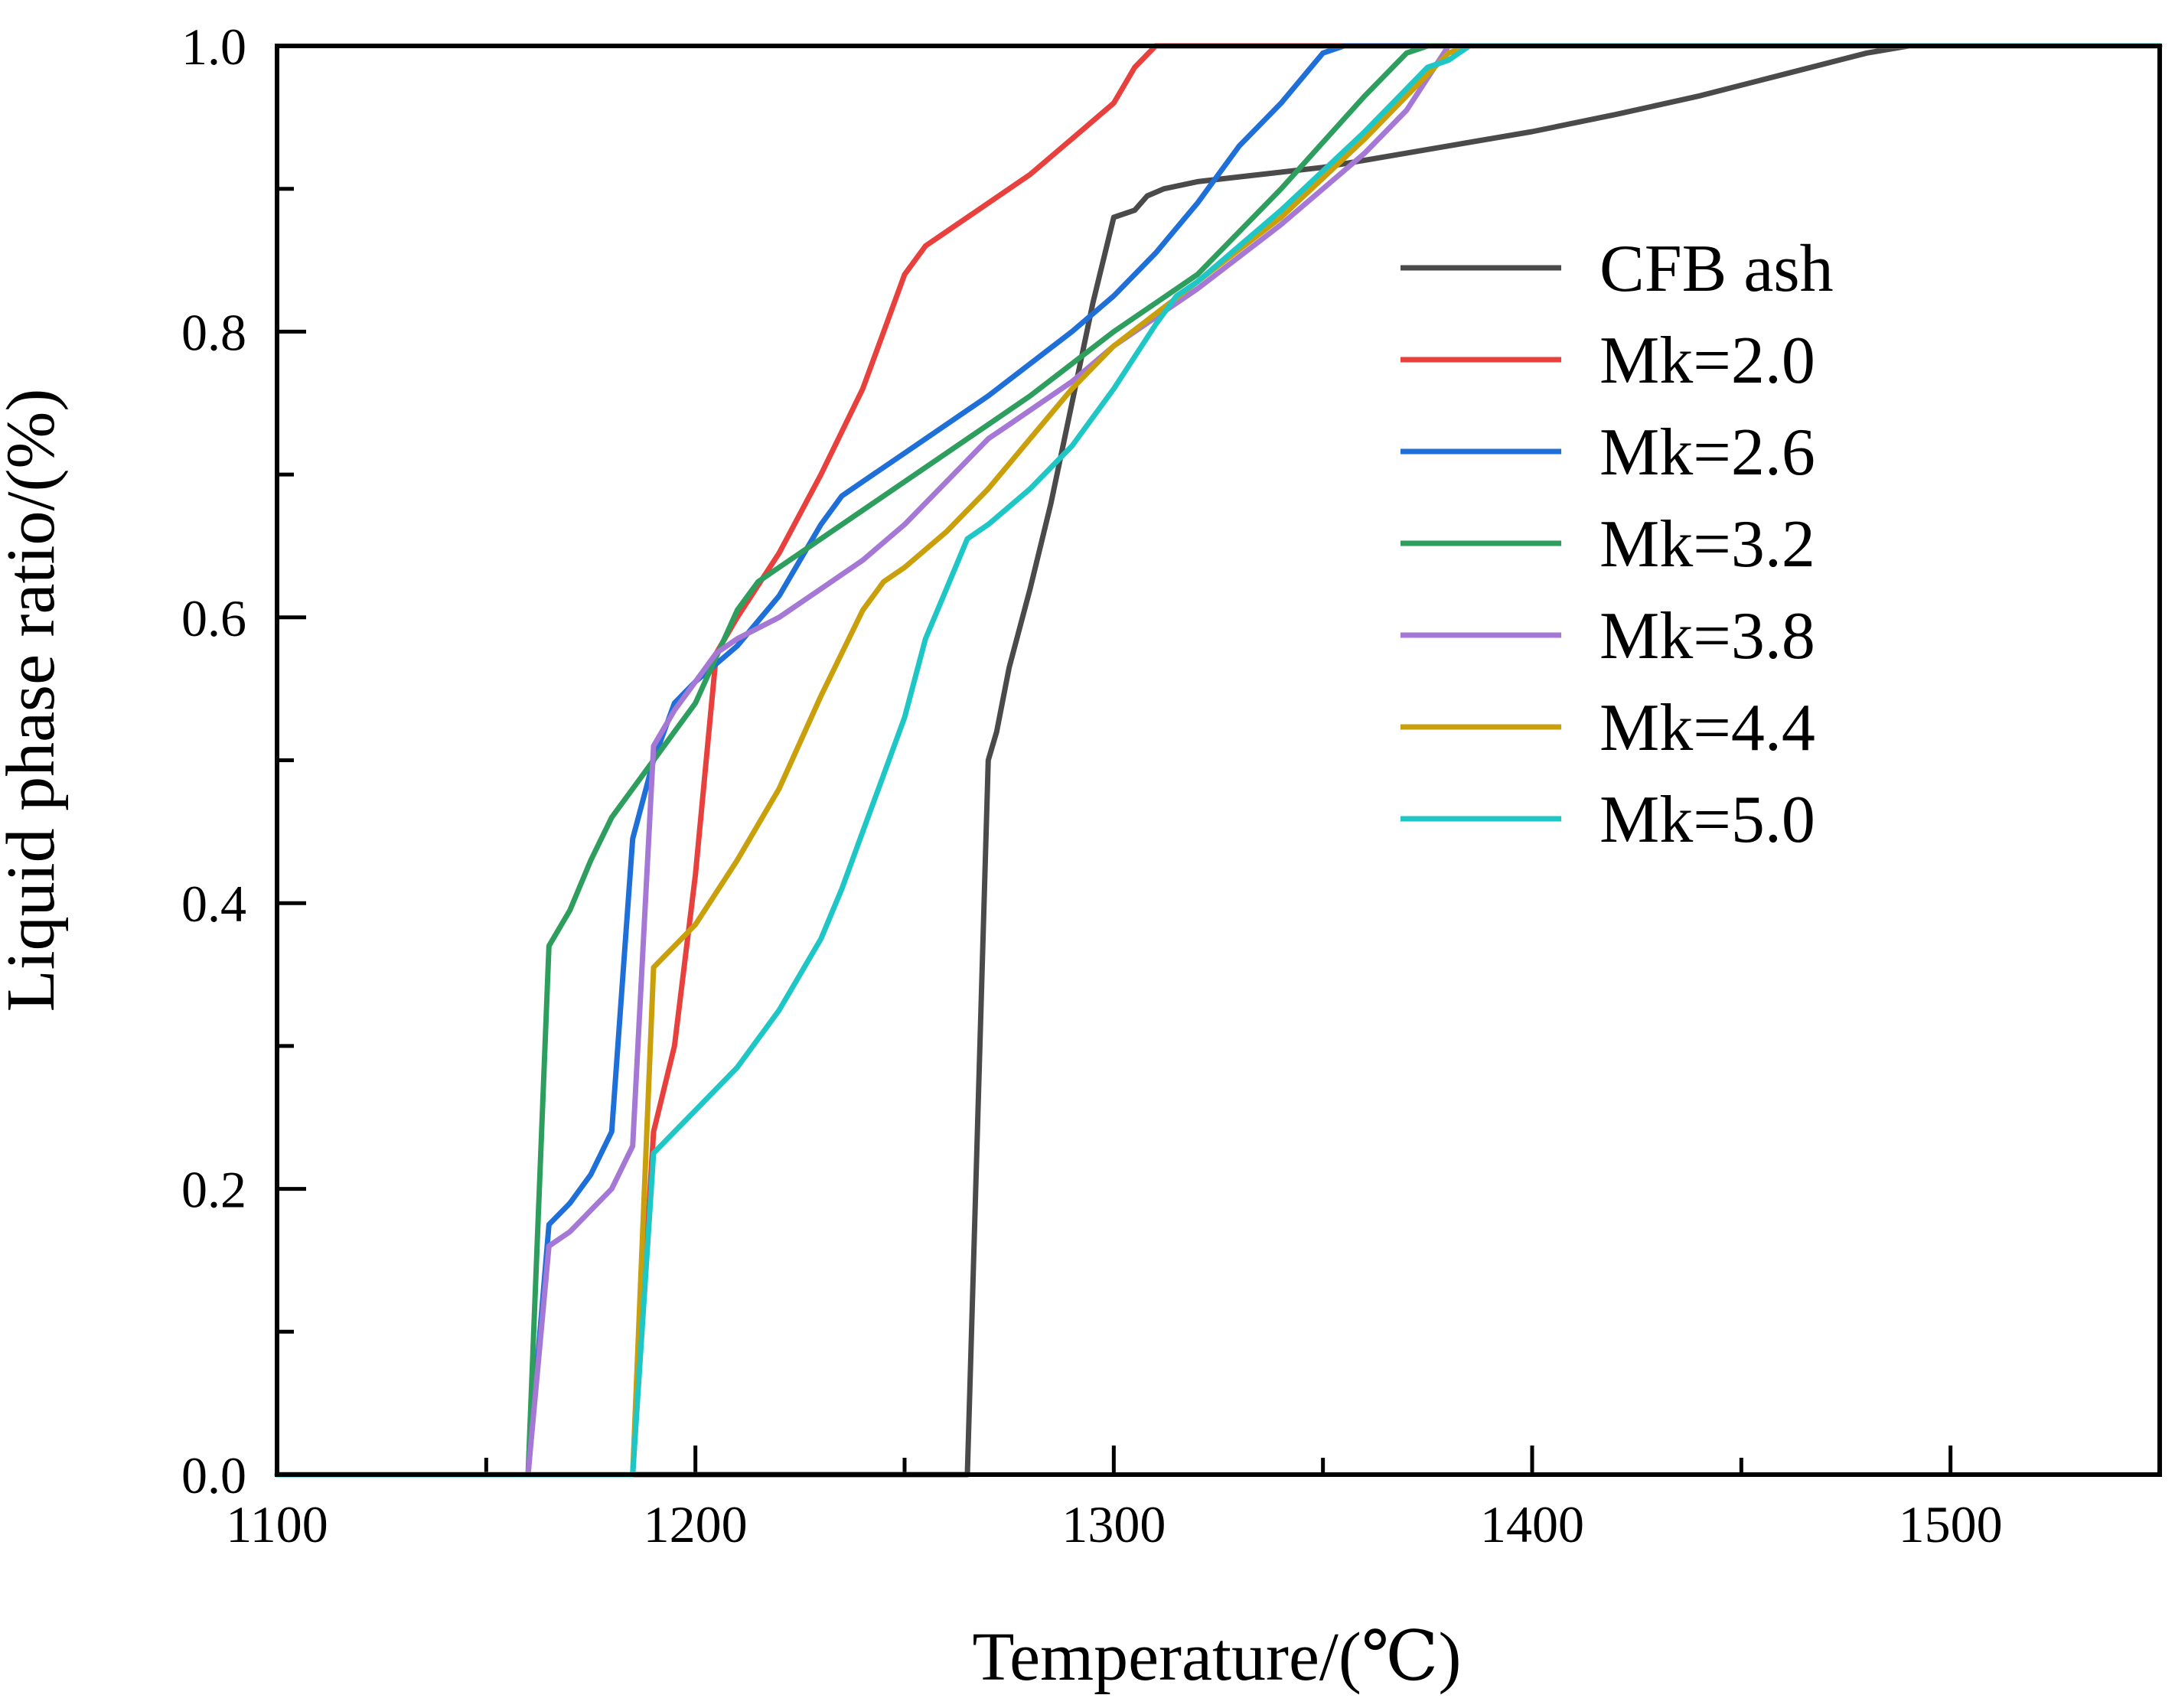 The width and height of the screenshot is (2175, 1708). I want to click on y-tick-label: 0.2, so click(213, 1190).